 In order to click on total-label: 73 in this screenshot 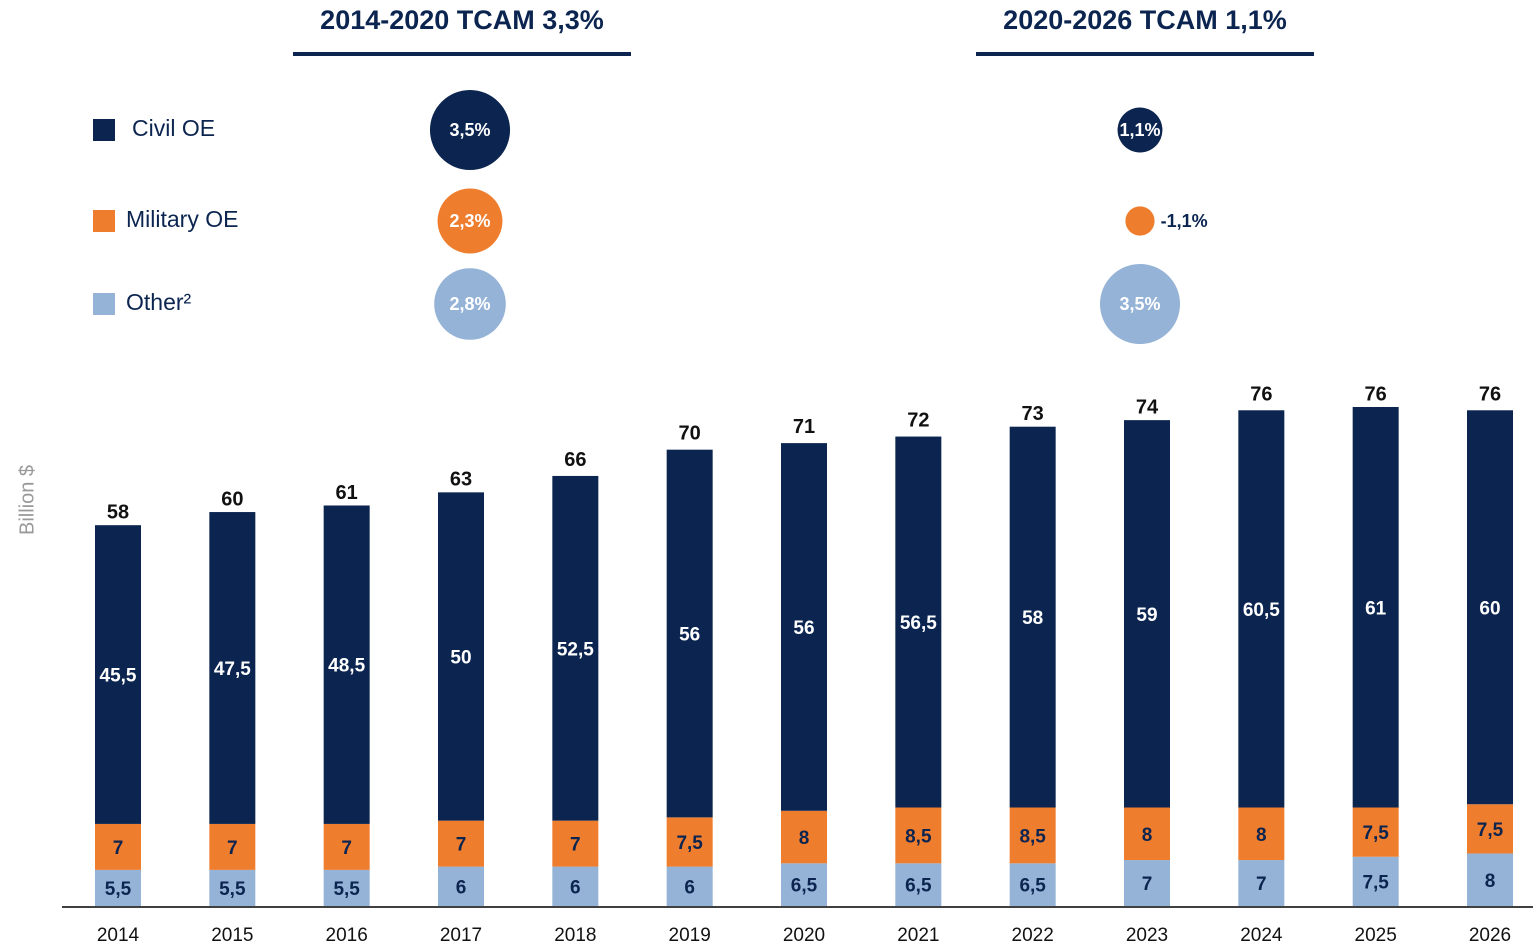, I will do `click(1033, 414)`.